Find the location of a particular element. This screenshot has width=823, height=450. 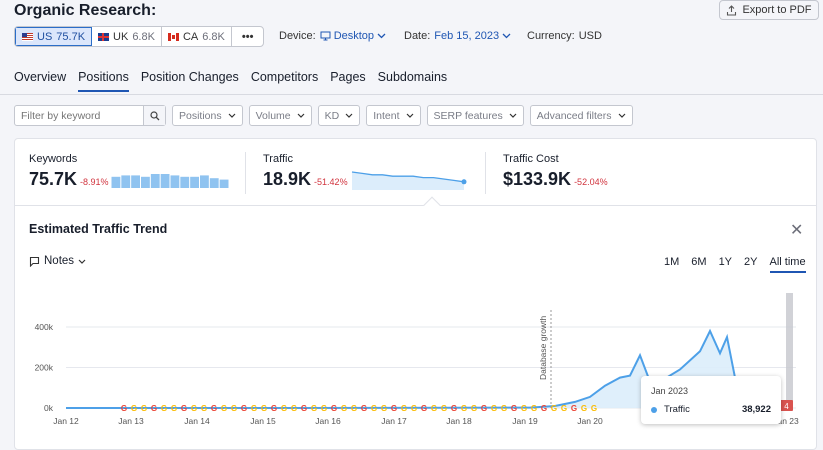

database-code: US is located at coordinates (45, 36).